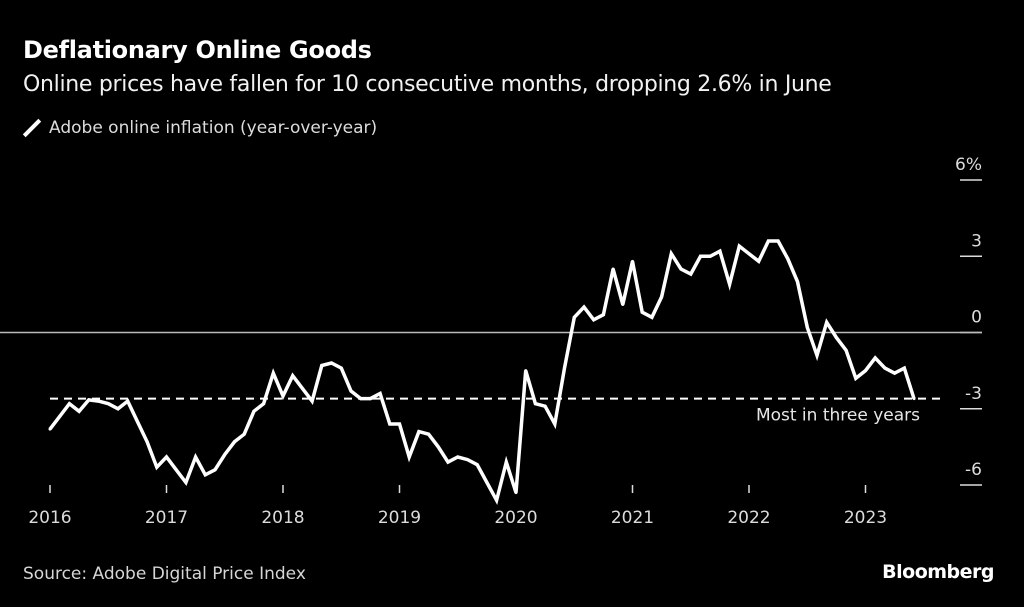 The image size is (1024, 607). I want to click on y-tick-label: 6%, so click(968, 165).